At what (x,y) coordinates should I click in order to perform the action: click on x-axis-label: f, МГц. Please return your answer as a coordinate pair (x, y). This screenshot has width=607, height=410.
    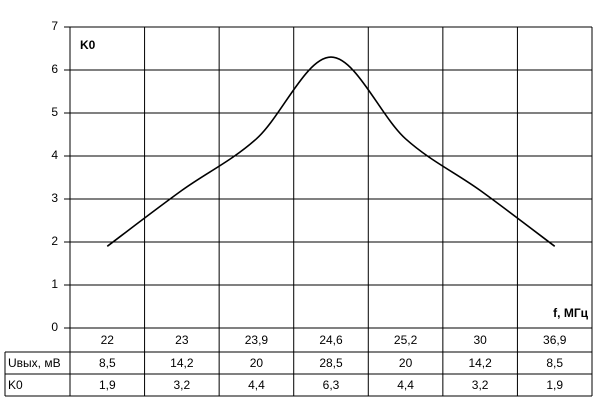
    Looking at the image, I should click on (570, 313).